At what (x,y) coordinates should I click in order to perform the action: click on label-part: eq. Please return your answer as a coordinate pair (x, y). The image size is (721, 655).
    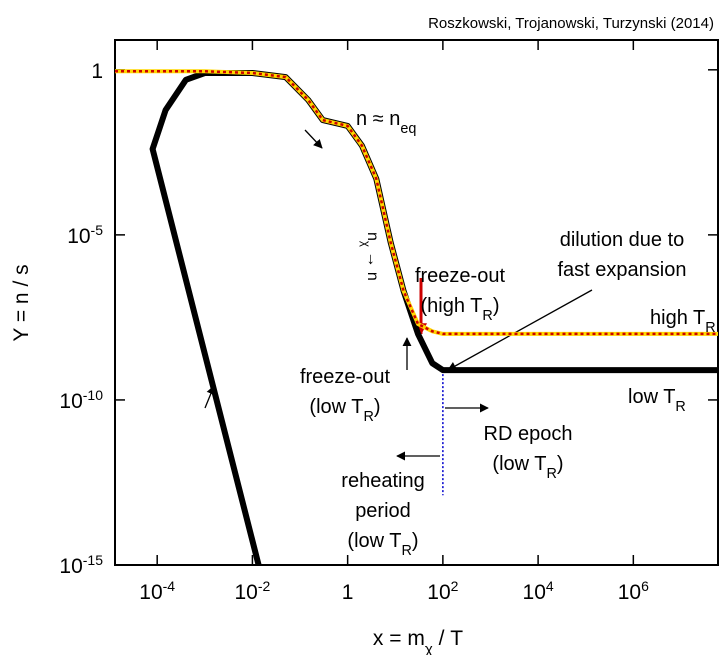
    Looking at the image, I should click on (408, 129).